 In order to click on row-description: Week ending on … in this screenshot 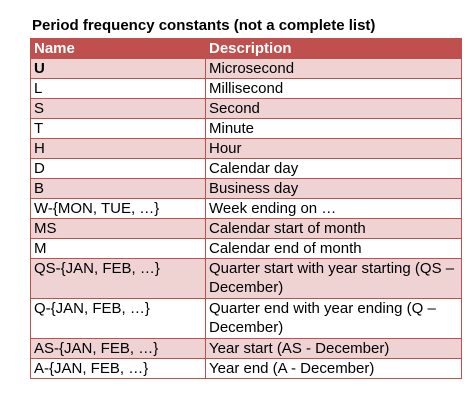, I will do `click(333, 208)`.